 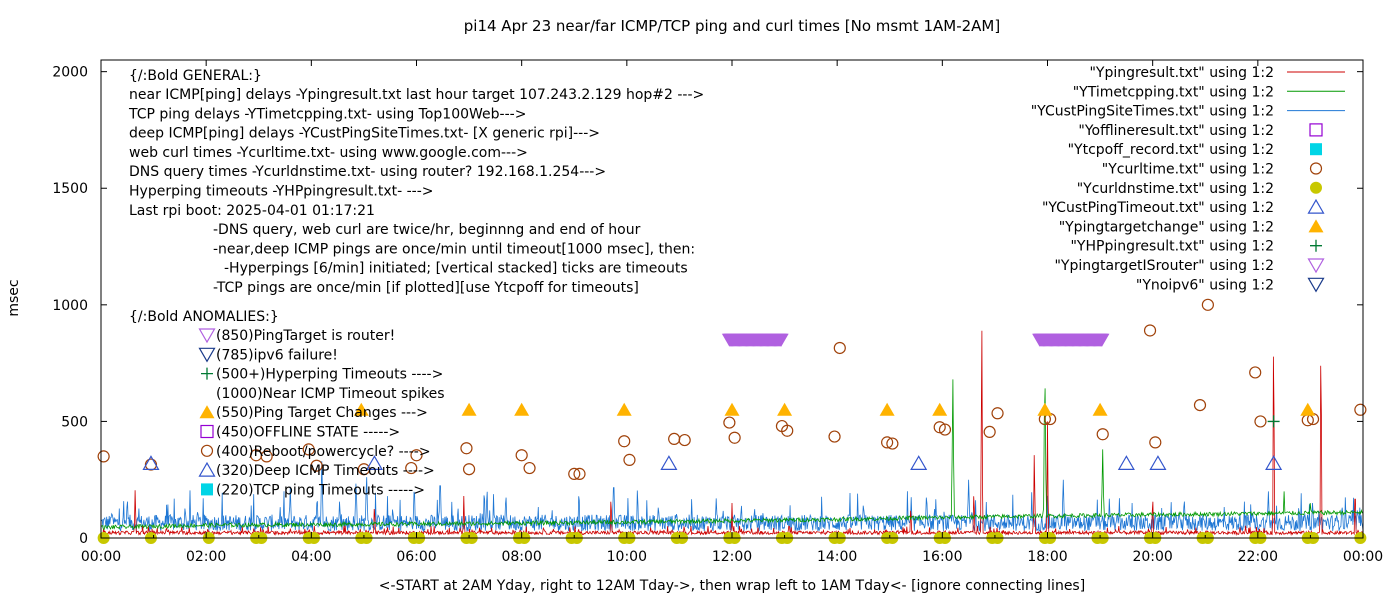 What do you see at coordinates (1205, 285) in the screenshot?
I see `legend-entry-label: "Ynoipv6" using 1:2` at bounding box center [1205, 285].